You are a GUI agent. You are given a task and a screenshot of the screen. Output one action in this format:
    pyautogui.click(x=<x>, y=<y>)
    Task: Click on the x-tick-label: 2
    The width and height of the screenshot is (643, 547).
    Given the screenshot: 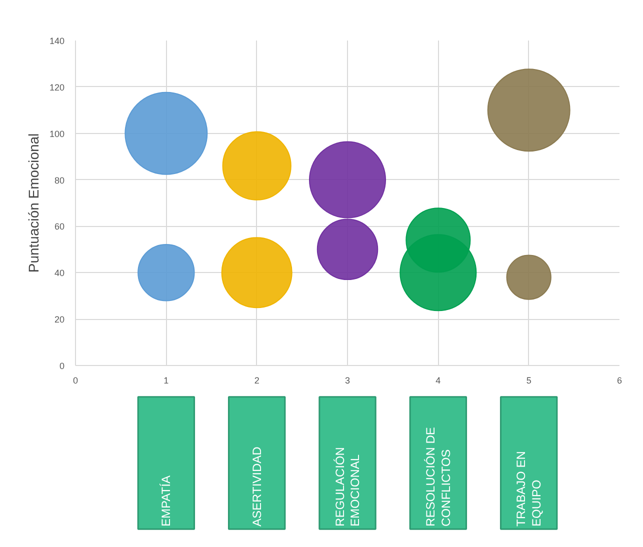 What is the action you would take?
    pyautogui.click(x=257, y=381)
    